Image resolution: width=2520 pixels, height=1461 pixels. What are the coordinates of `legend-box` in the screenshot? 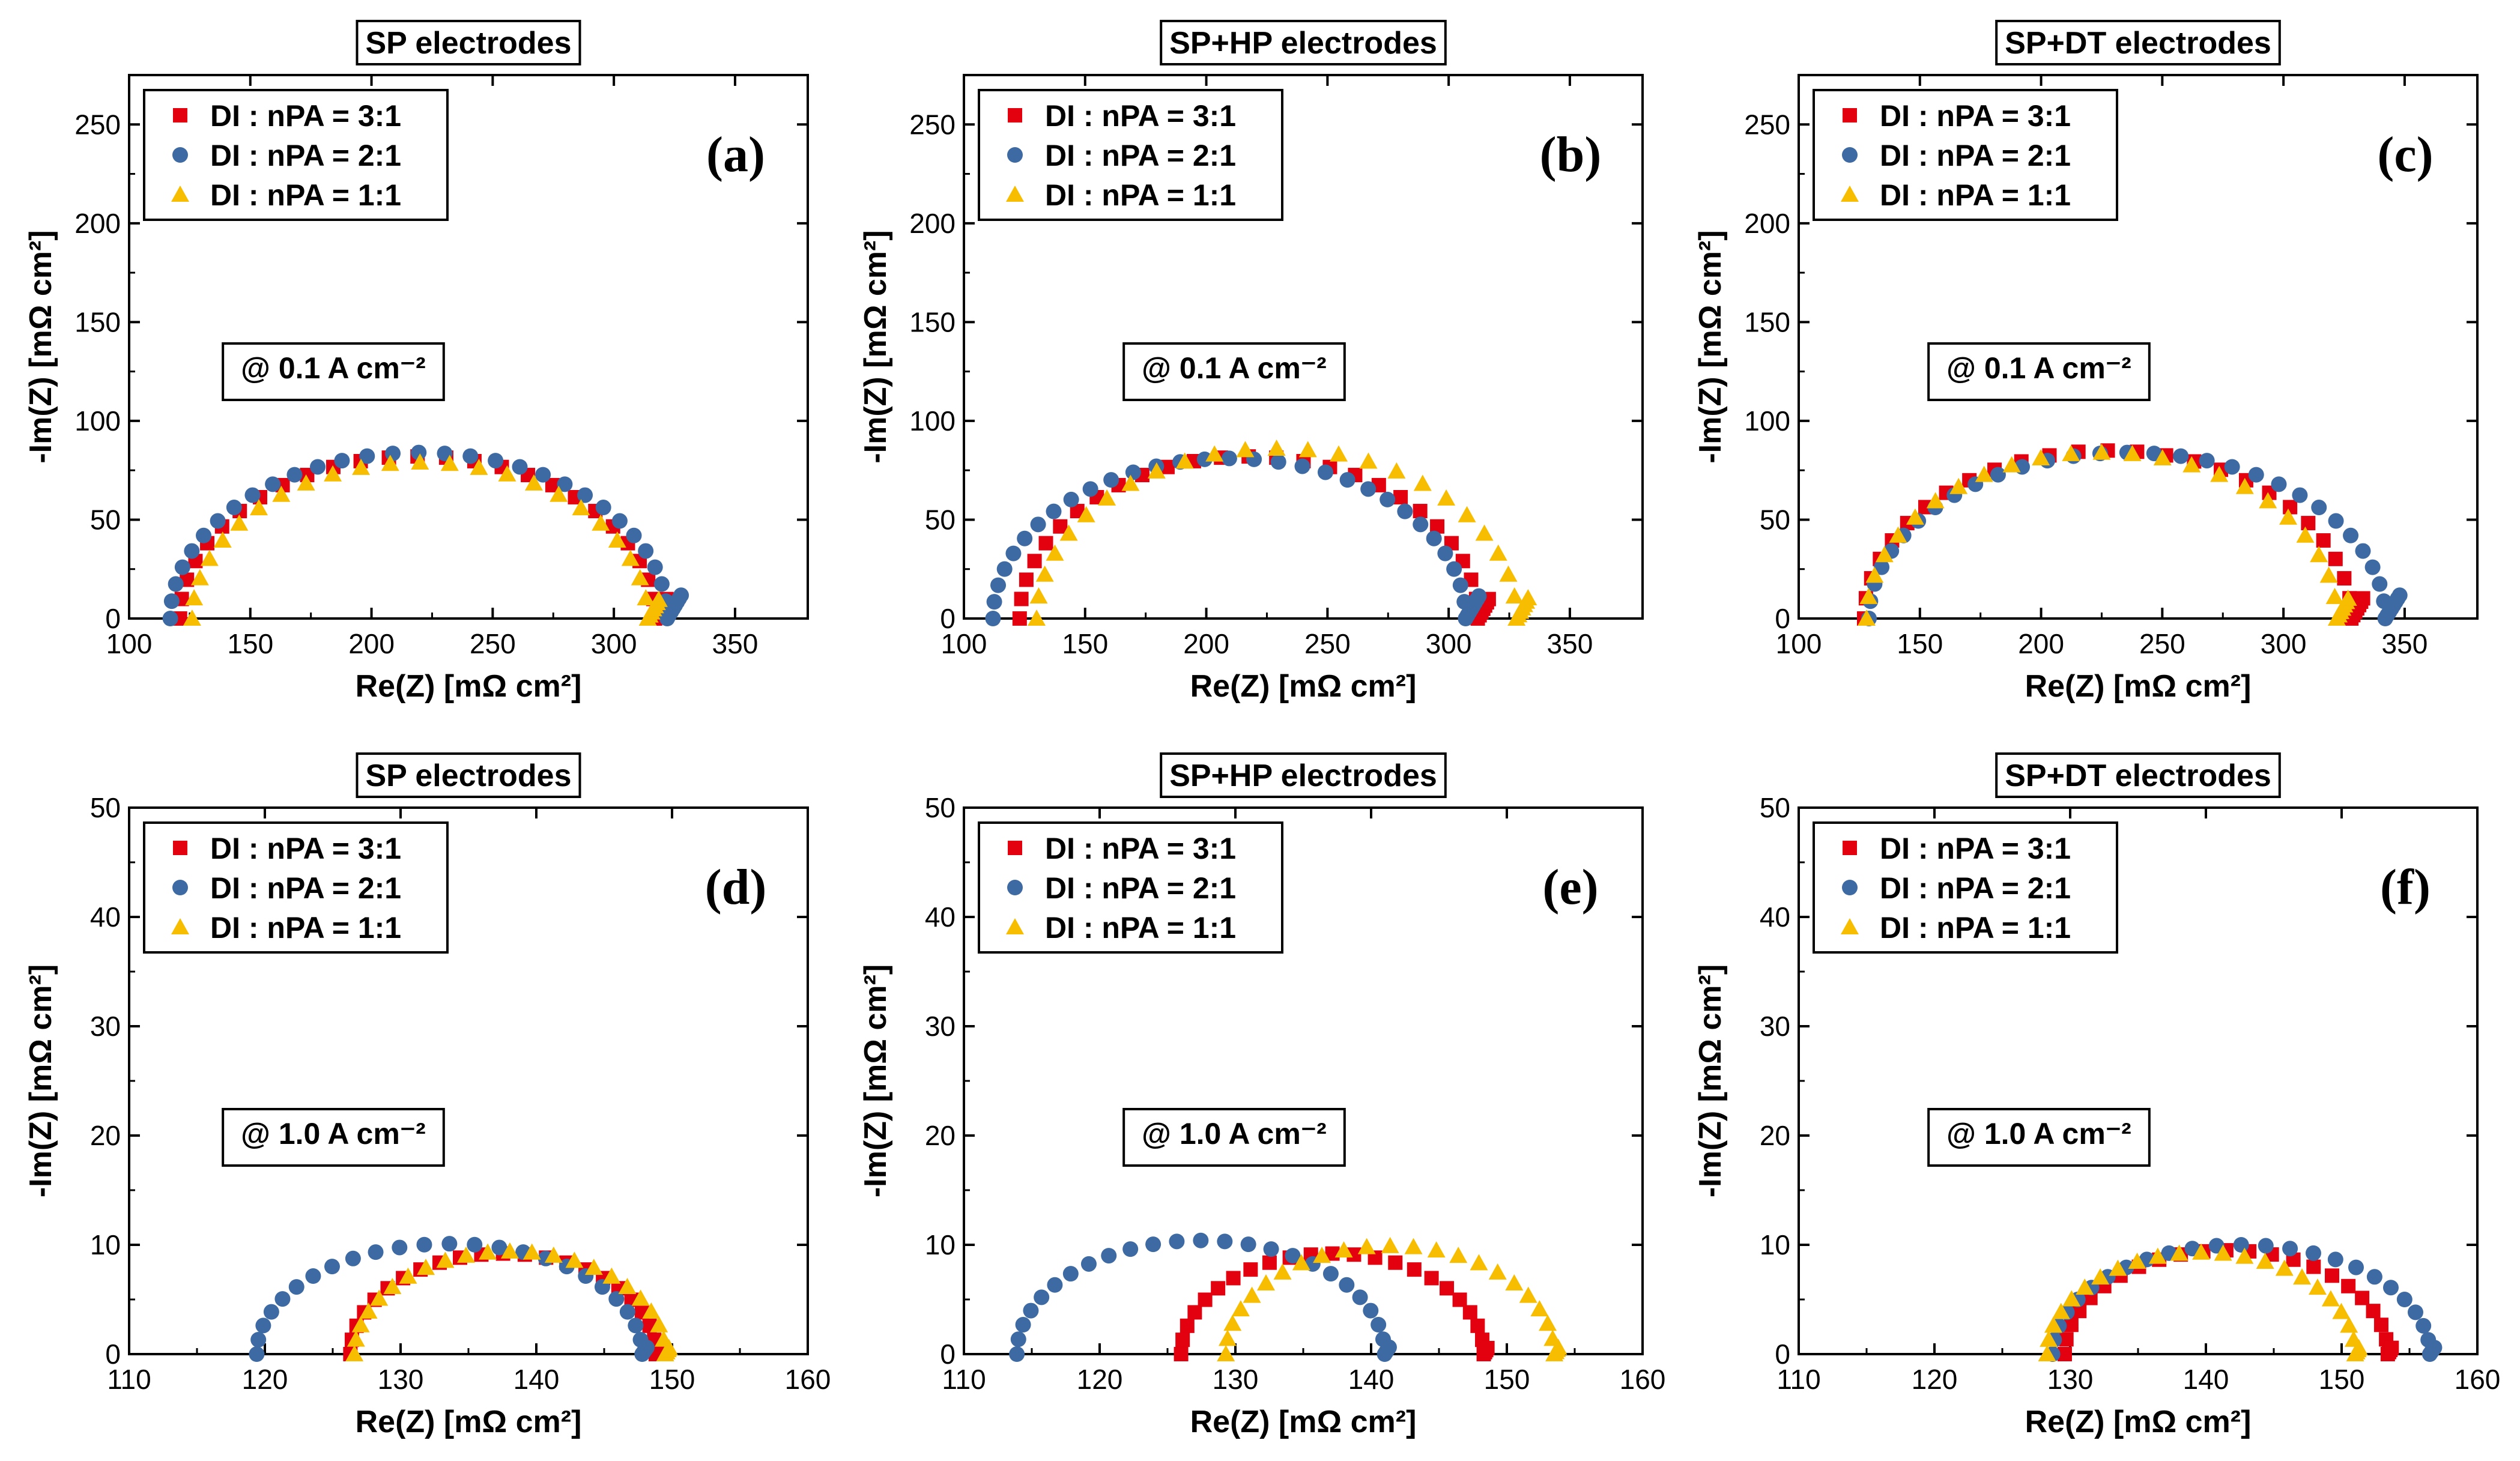 It's located at (296, 887).